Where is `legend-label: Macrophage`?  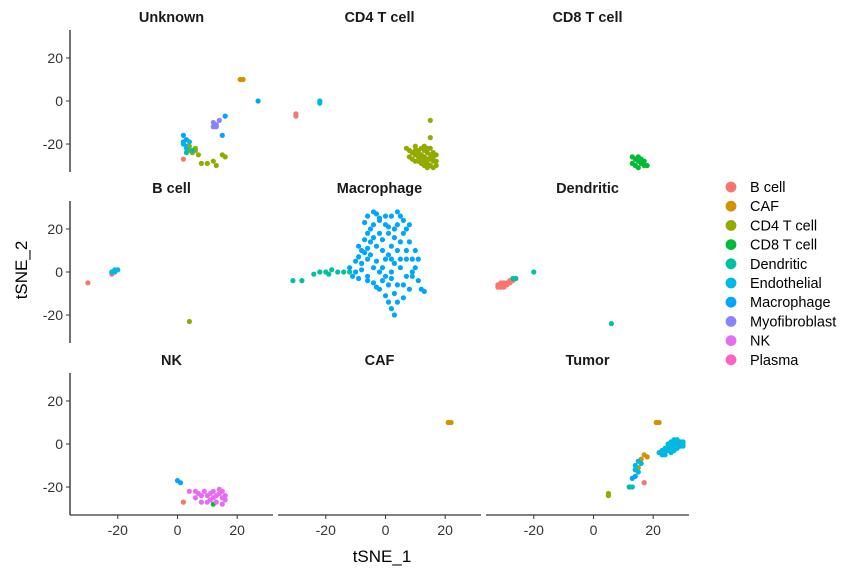
legend-label: Macrophage is located at coordinates (790, 303).